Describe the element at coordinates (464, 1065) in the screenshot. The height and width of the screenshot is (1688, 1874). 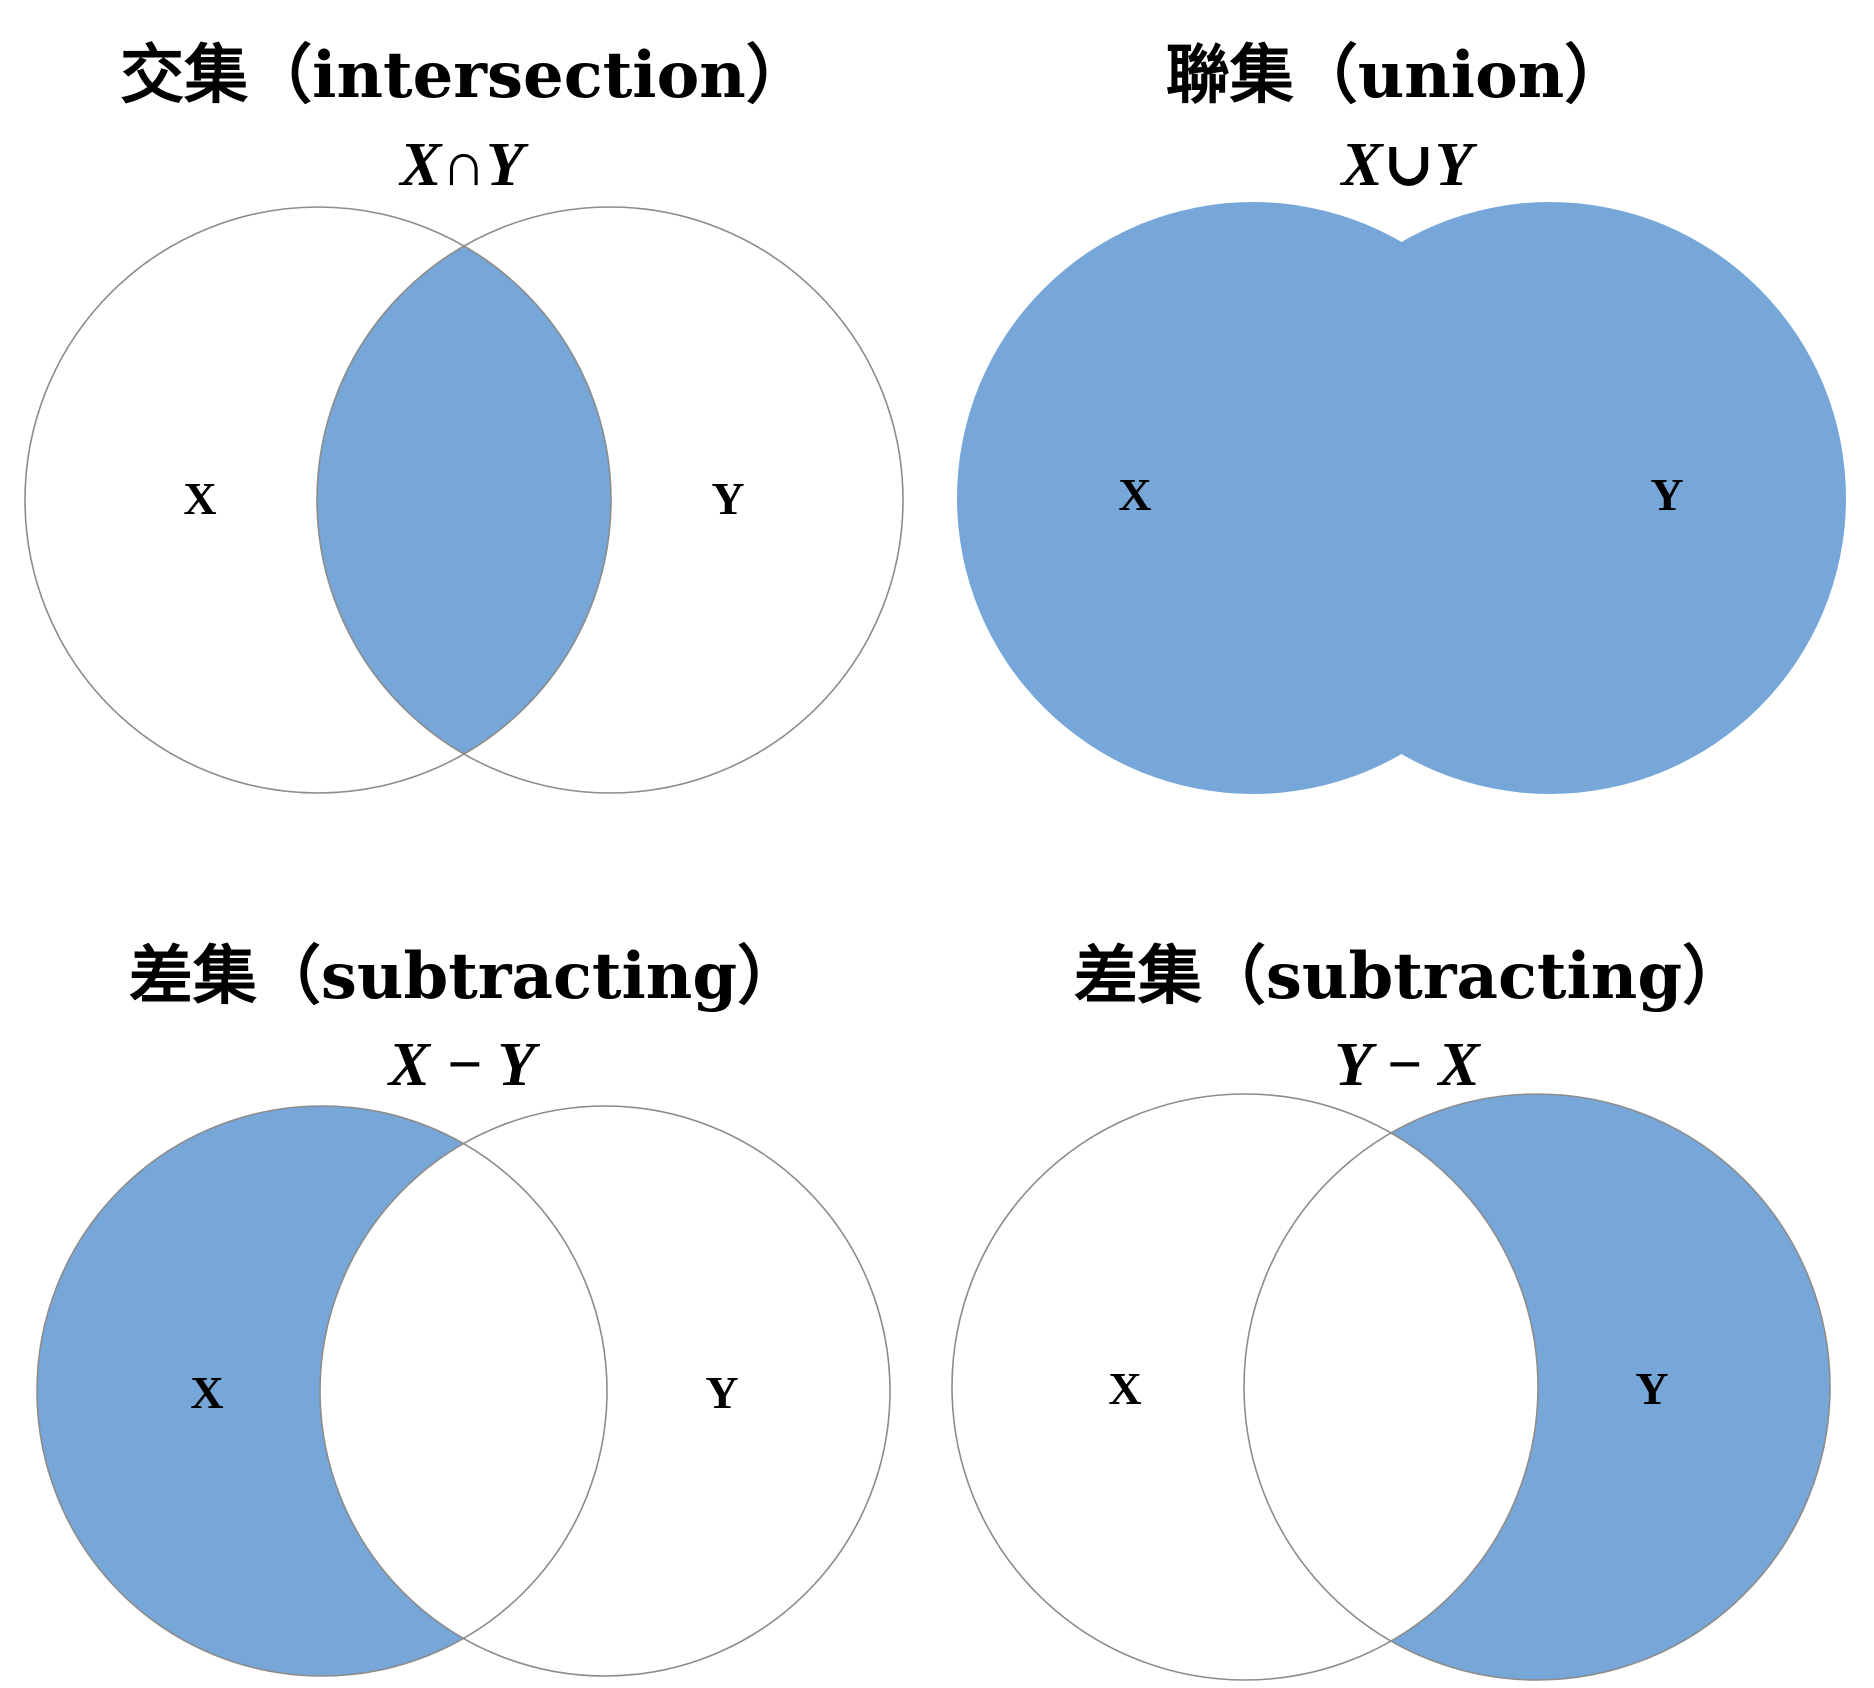
I see `difference-x-y-formula: X − Y` at that location.